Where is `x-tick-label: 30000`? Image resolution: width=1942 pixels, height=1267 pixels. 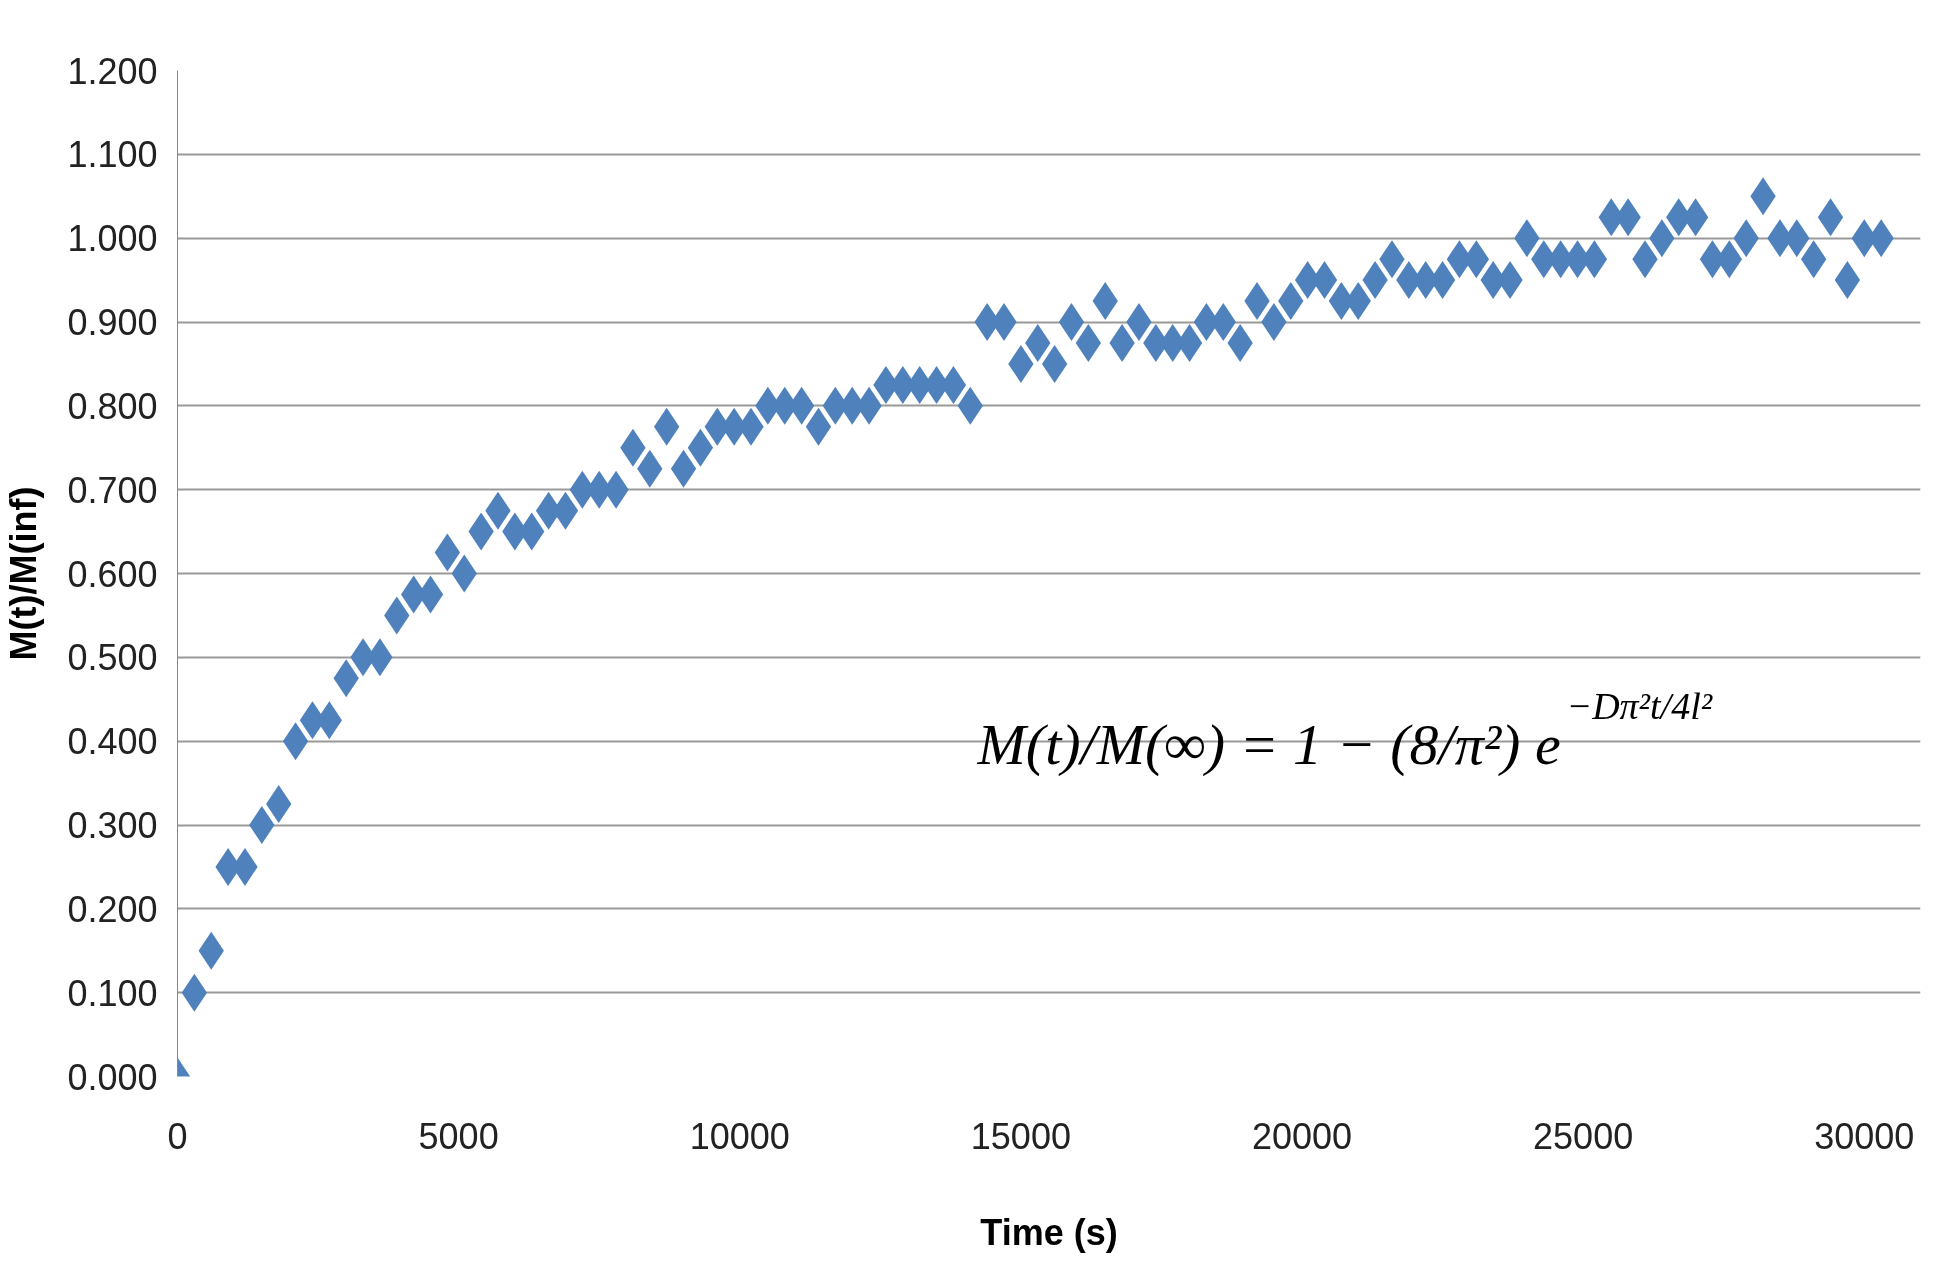 x-tick-label: 30000 is located at coordinates (1864, 1136).